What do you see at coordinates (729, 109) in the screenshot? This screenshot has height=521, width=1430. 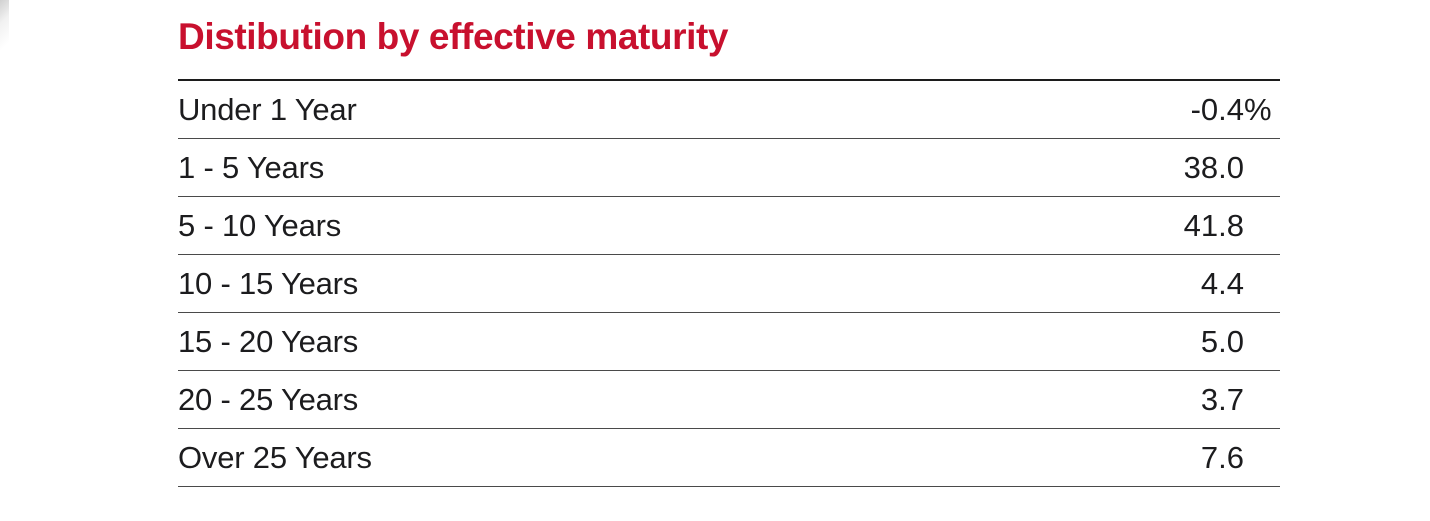 I see `table-row: Under 1 Year -0.4%` at bounding box center [729, 109].